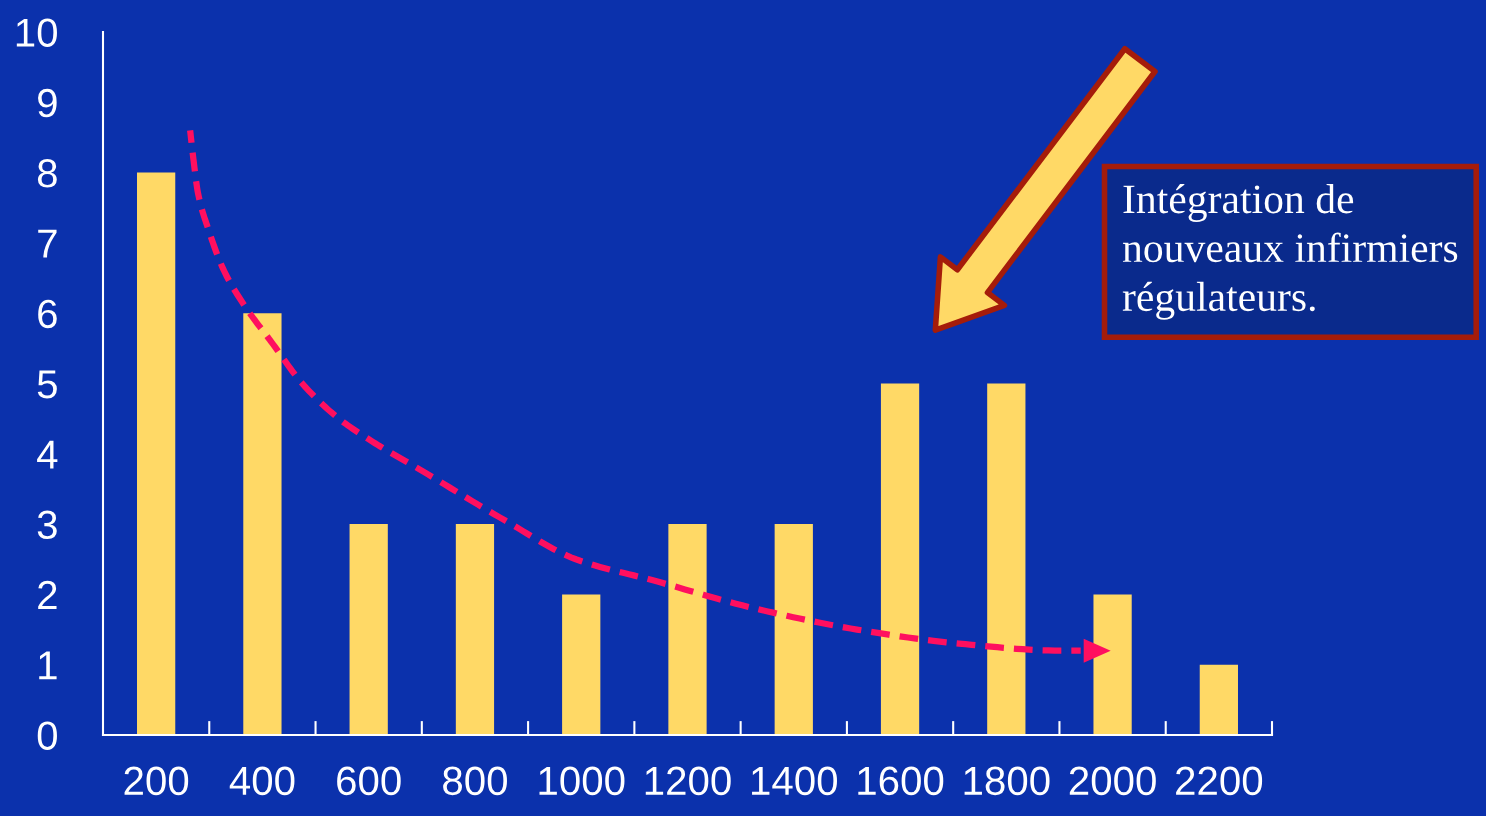 The image size is (1486, 816). What do you see at coordinates (1112, 781) in the screenshot?
I see `x-tick-label: 2000` at bounding box center [1112, 781].